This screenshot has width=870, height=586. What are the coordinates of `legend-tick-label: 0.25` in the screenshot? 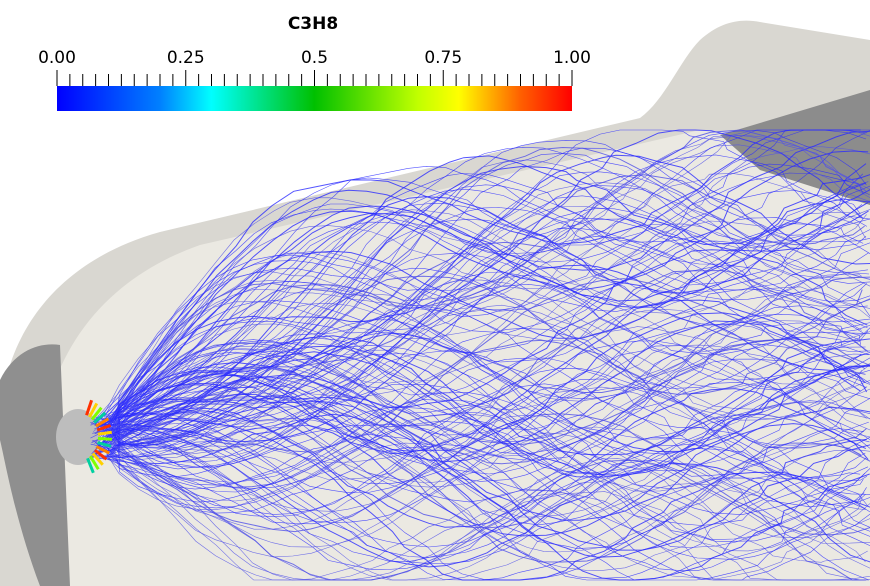 It's located at (186, 58).